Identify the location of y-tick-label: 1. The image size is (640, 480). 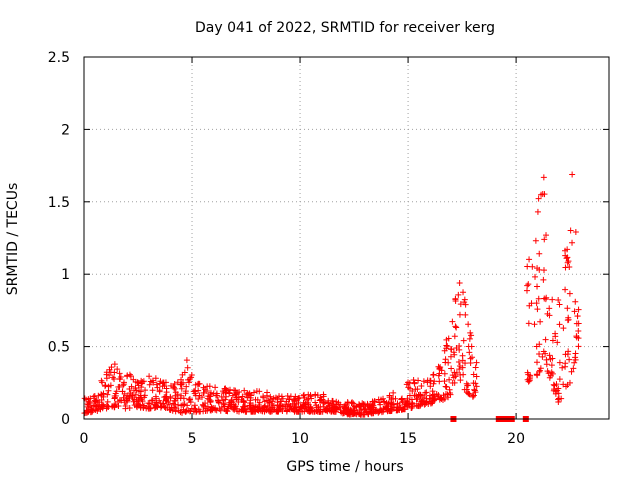
(65, 275).